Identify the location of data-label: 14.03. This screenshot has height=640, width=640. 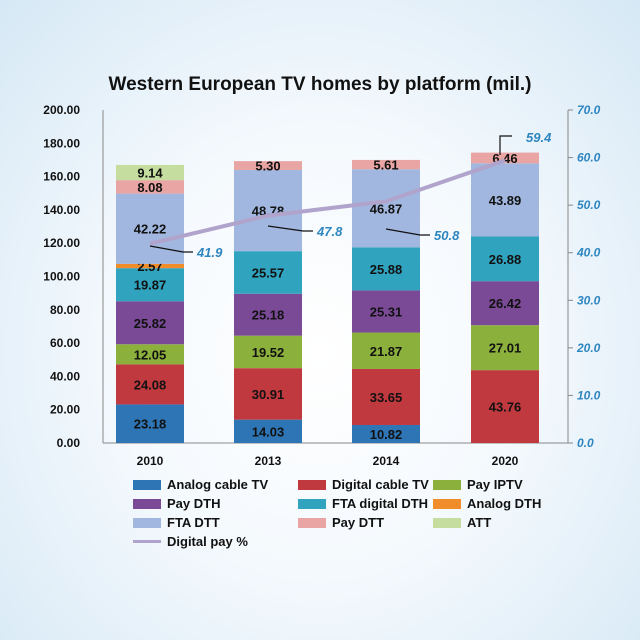
(268, 431).